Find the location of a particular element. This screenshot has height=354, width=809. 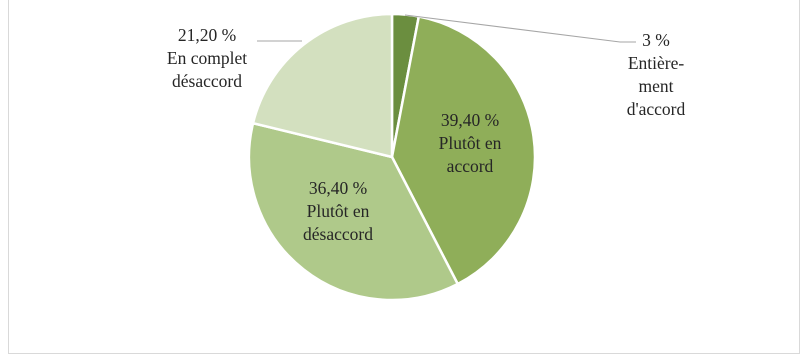

leader-lines is located at coordinates (446, 28).